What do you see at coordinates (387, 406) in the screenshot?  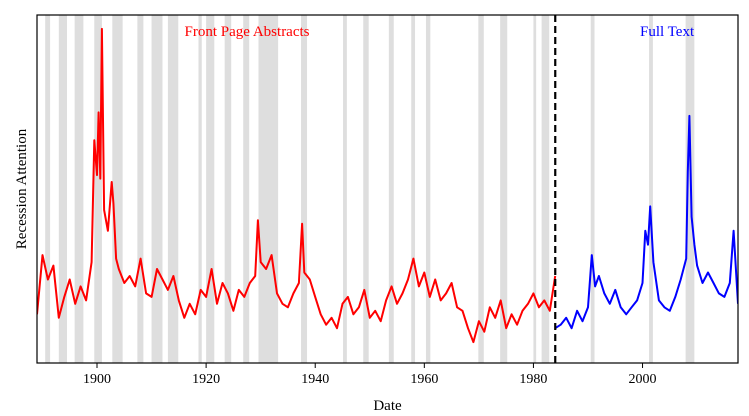 I see `x-axis-label: Date` at bounding box center [387, 406].